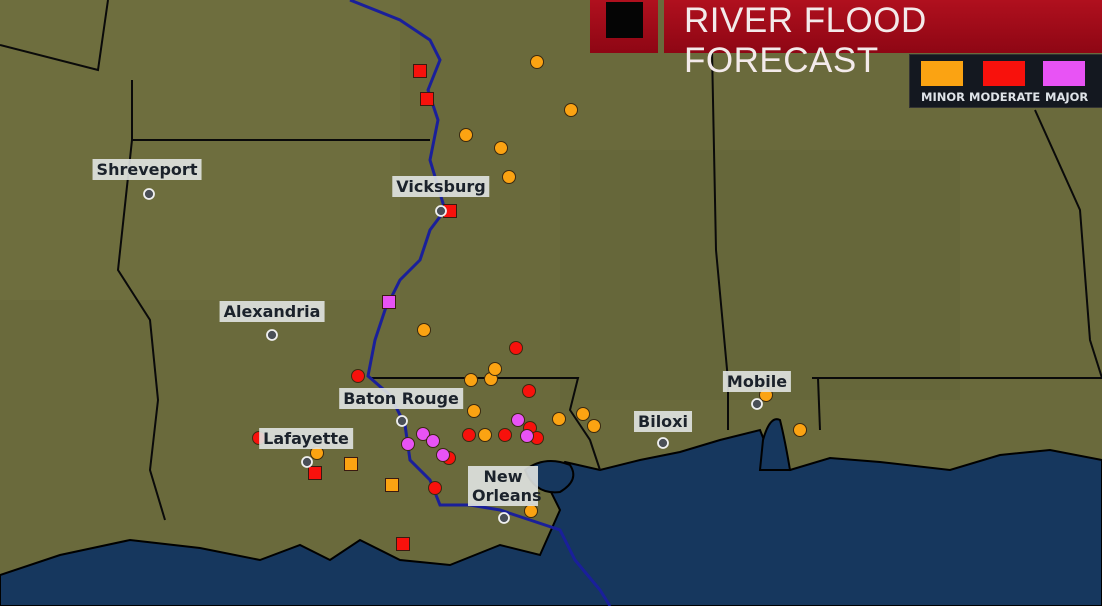  Describe the element at coordinates (1004, 73) in the screenshot. I see `legend-swatch-moderate` at that location.